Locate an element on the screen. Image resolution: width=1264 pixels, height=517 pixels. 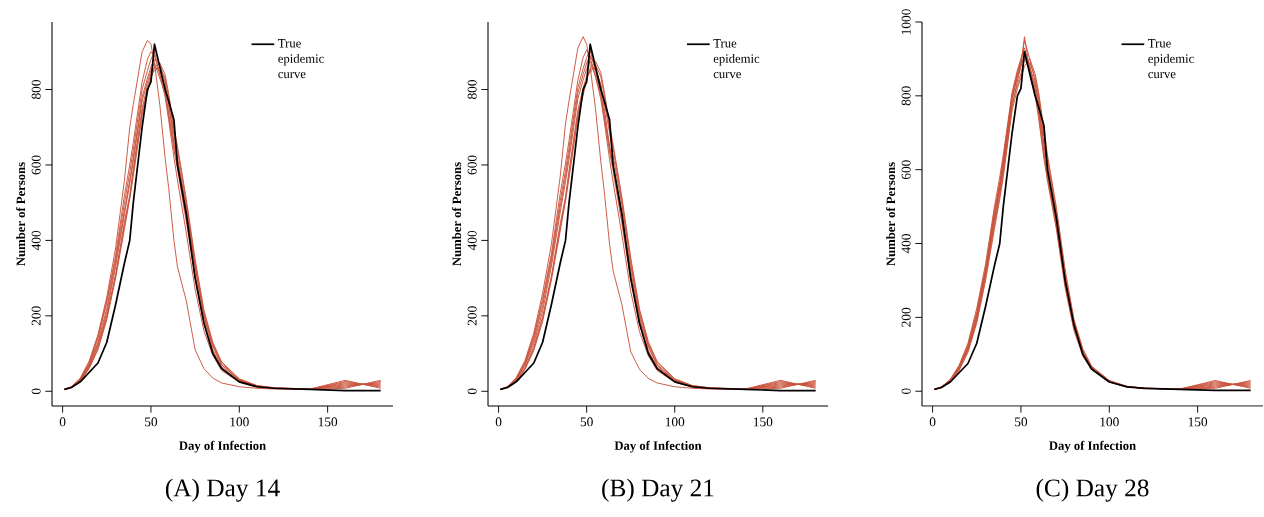
text: (B) Day 21 is located at coordinates (658, 490).